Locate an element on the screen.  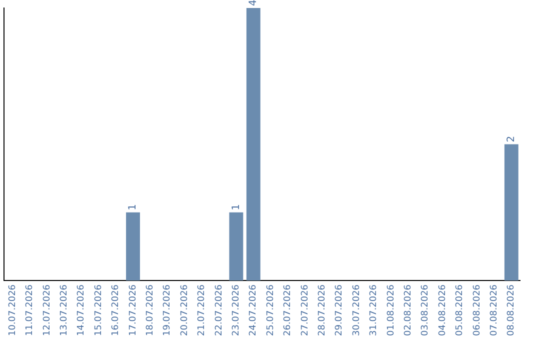
x-tick-label: 13.07.2026 is located at coordinates (65, 310).